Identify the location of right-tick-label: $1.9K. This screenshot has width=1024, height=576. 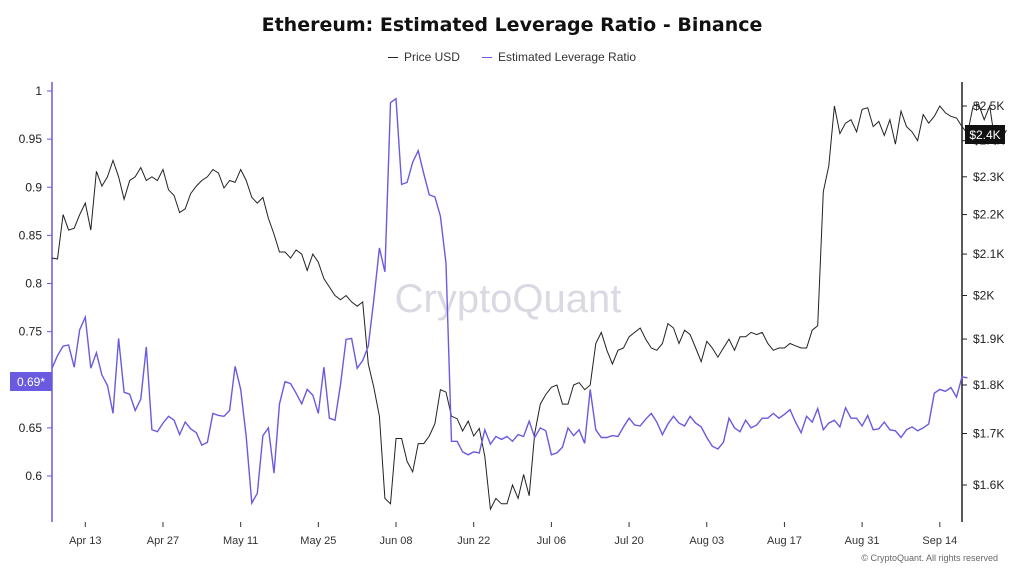
(988, 339).